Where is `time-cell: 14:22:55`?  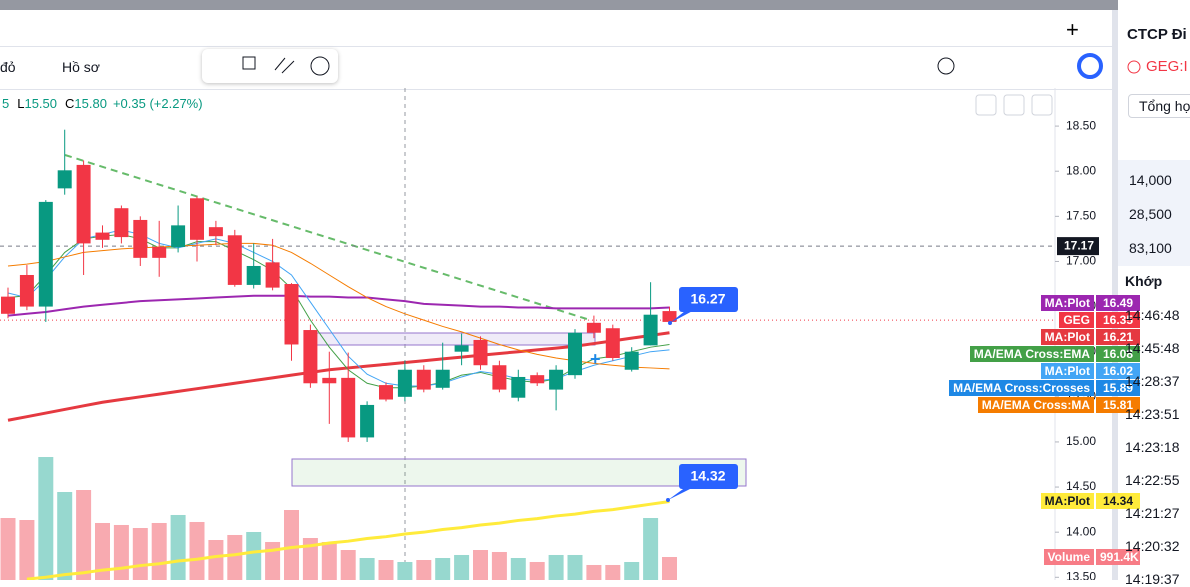
time-cell: 14:22:55 is located at coordinates (1152, 480).